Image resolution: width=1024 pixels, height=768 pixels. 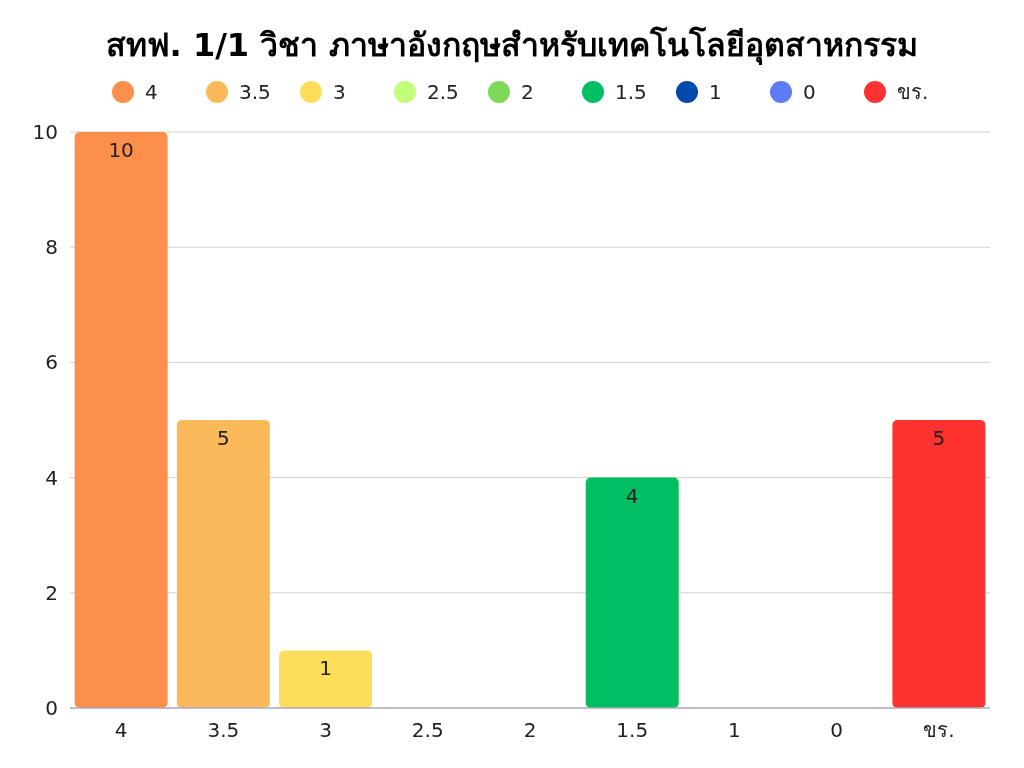 I want to click on data-label: 1, so click(x=325, y=668).